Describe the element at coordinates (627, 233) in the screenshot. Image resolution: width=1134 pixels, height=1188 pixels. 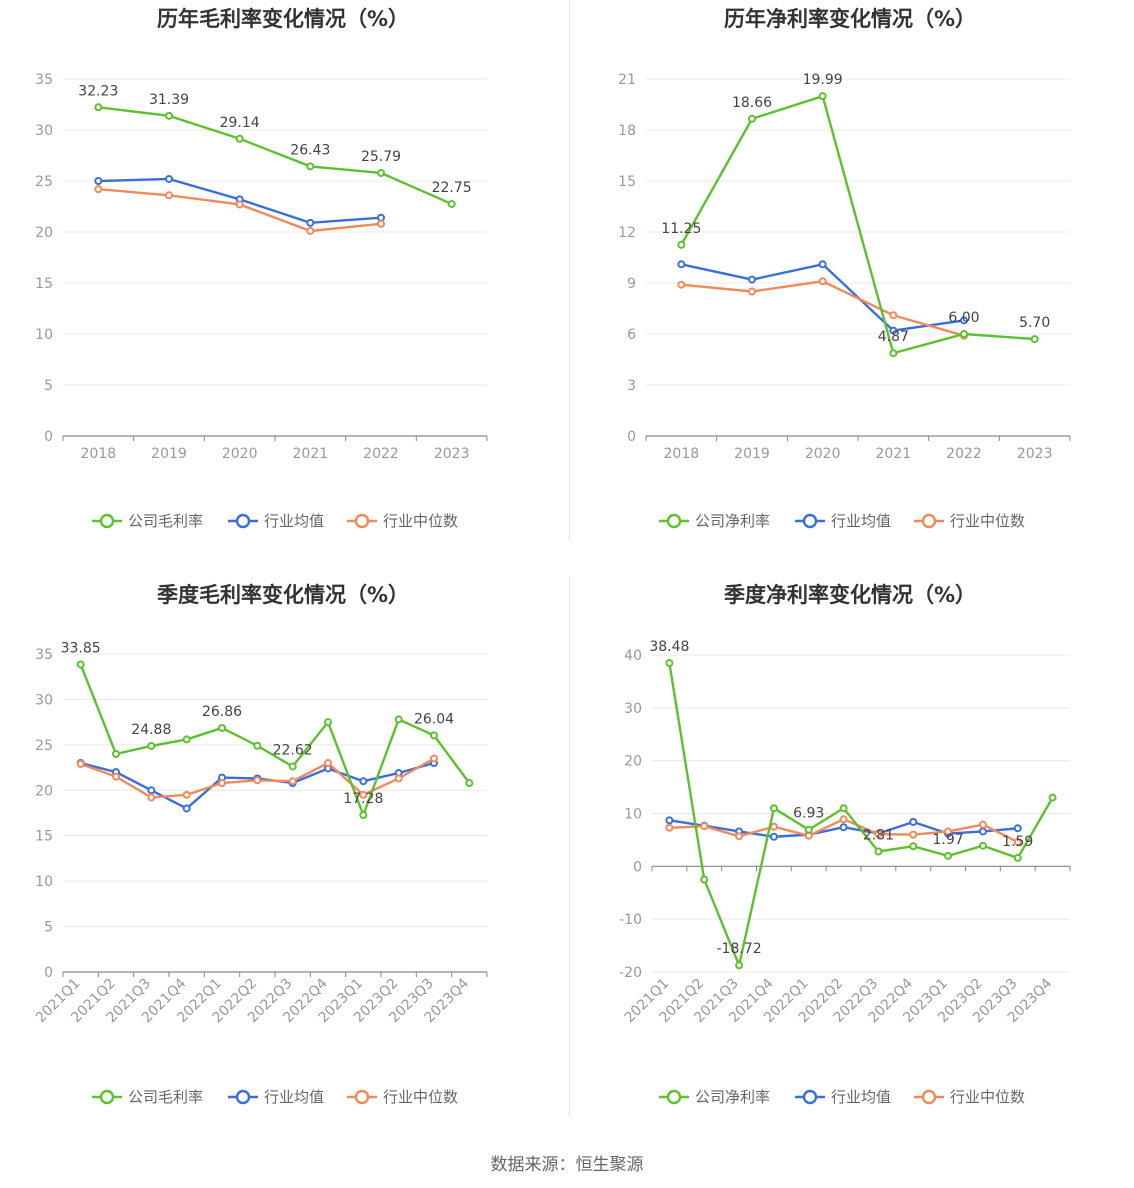
I see `y-tick-label: 12` at that location.